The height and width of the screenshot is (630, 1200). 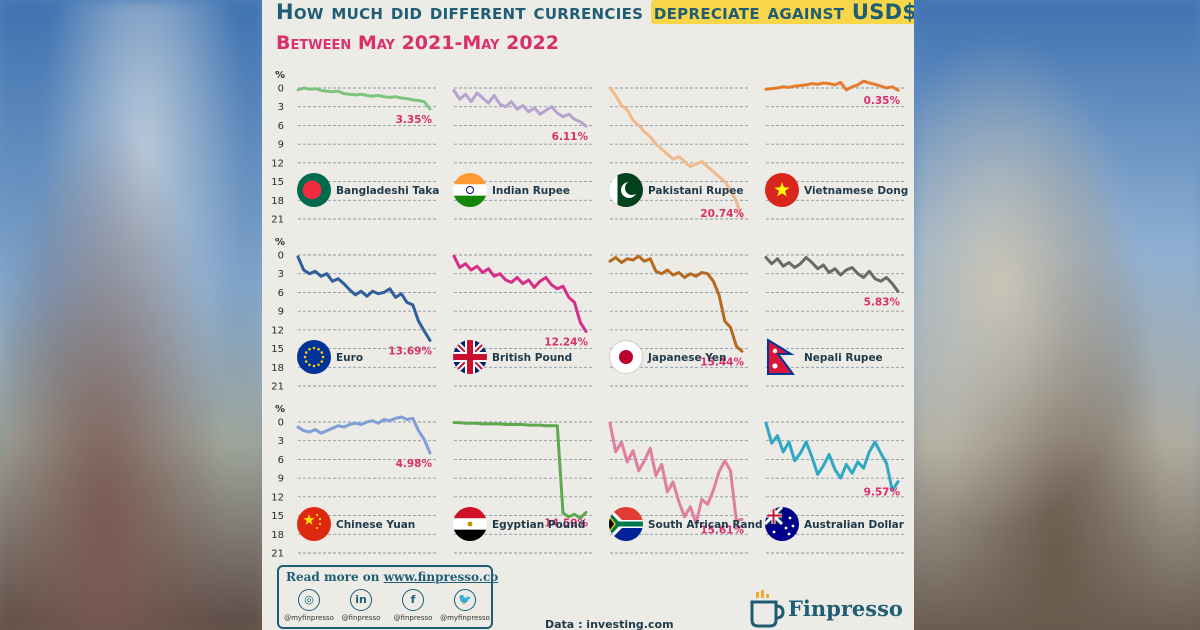 What do you see at coordinates (566, 342) in the screenshot?
I see `percent-label: 12.24%` at bounding box center [566, 342].